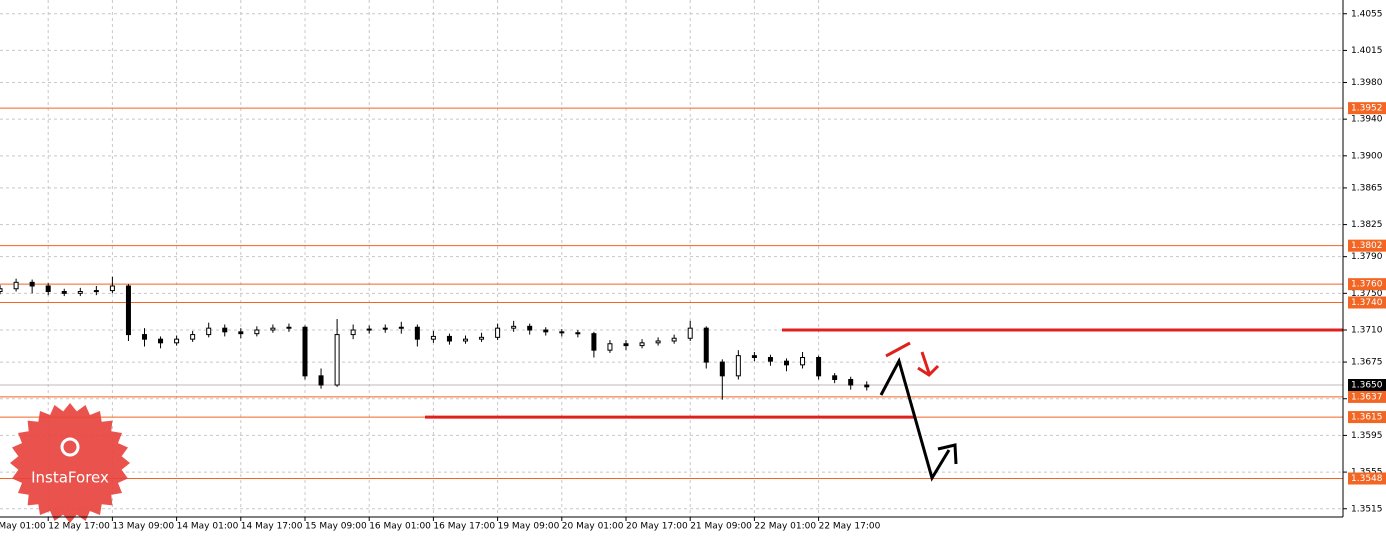 This screenshot has width=1386, height=539. I want to click on y-tick-label: 1.3825, so click(1367, 225).